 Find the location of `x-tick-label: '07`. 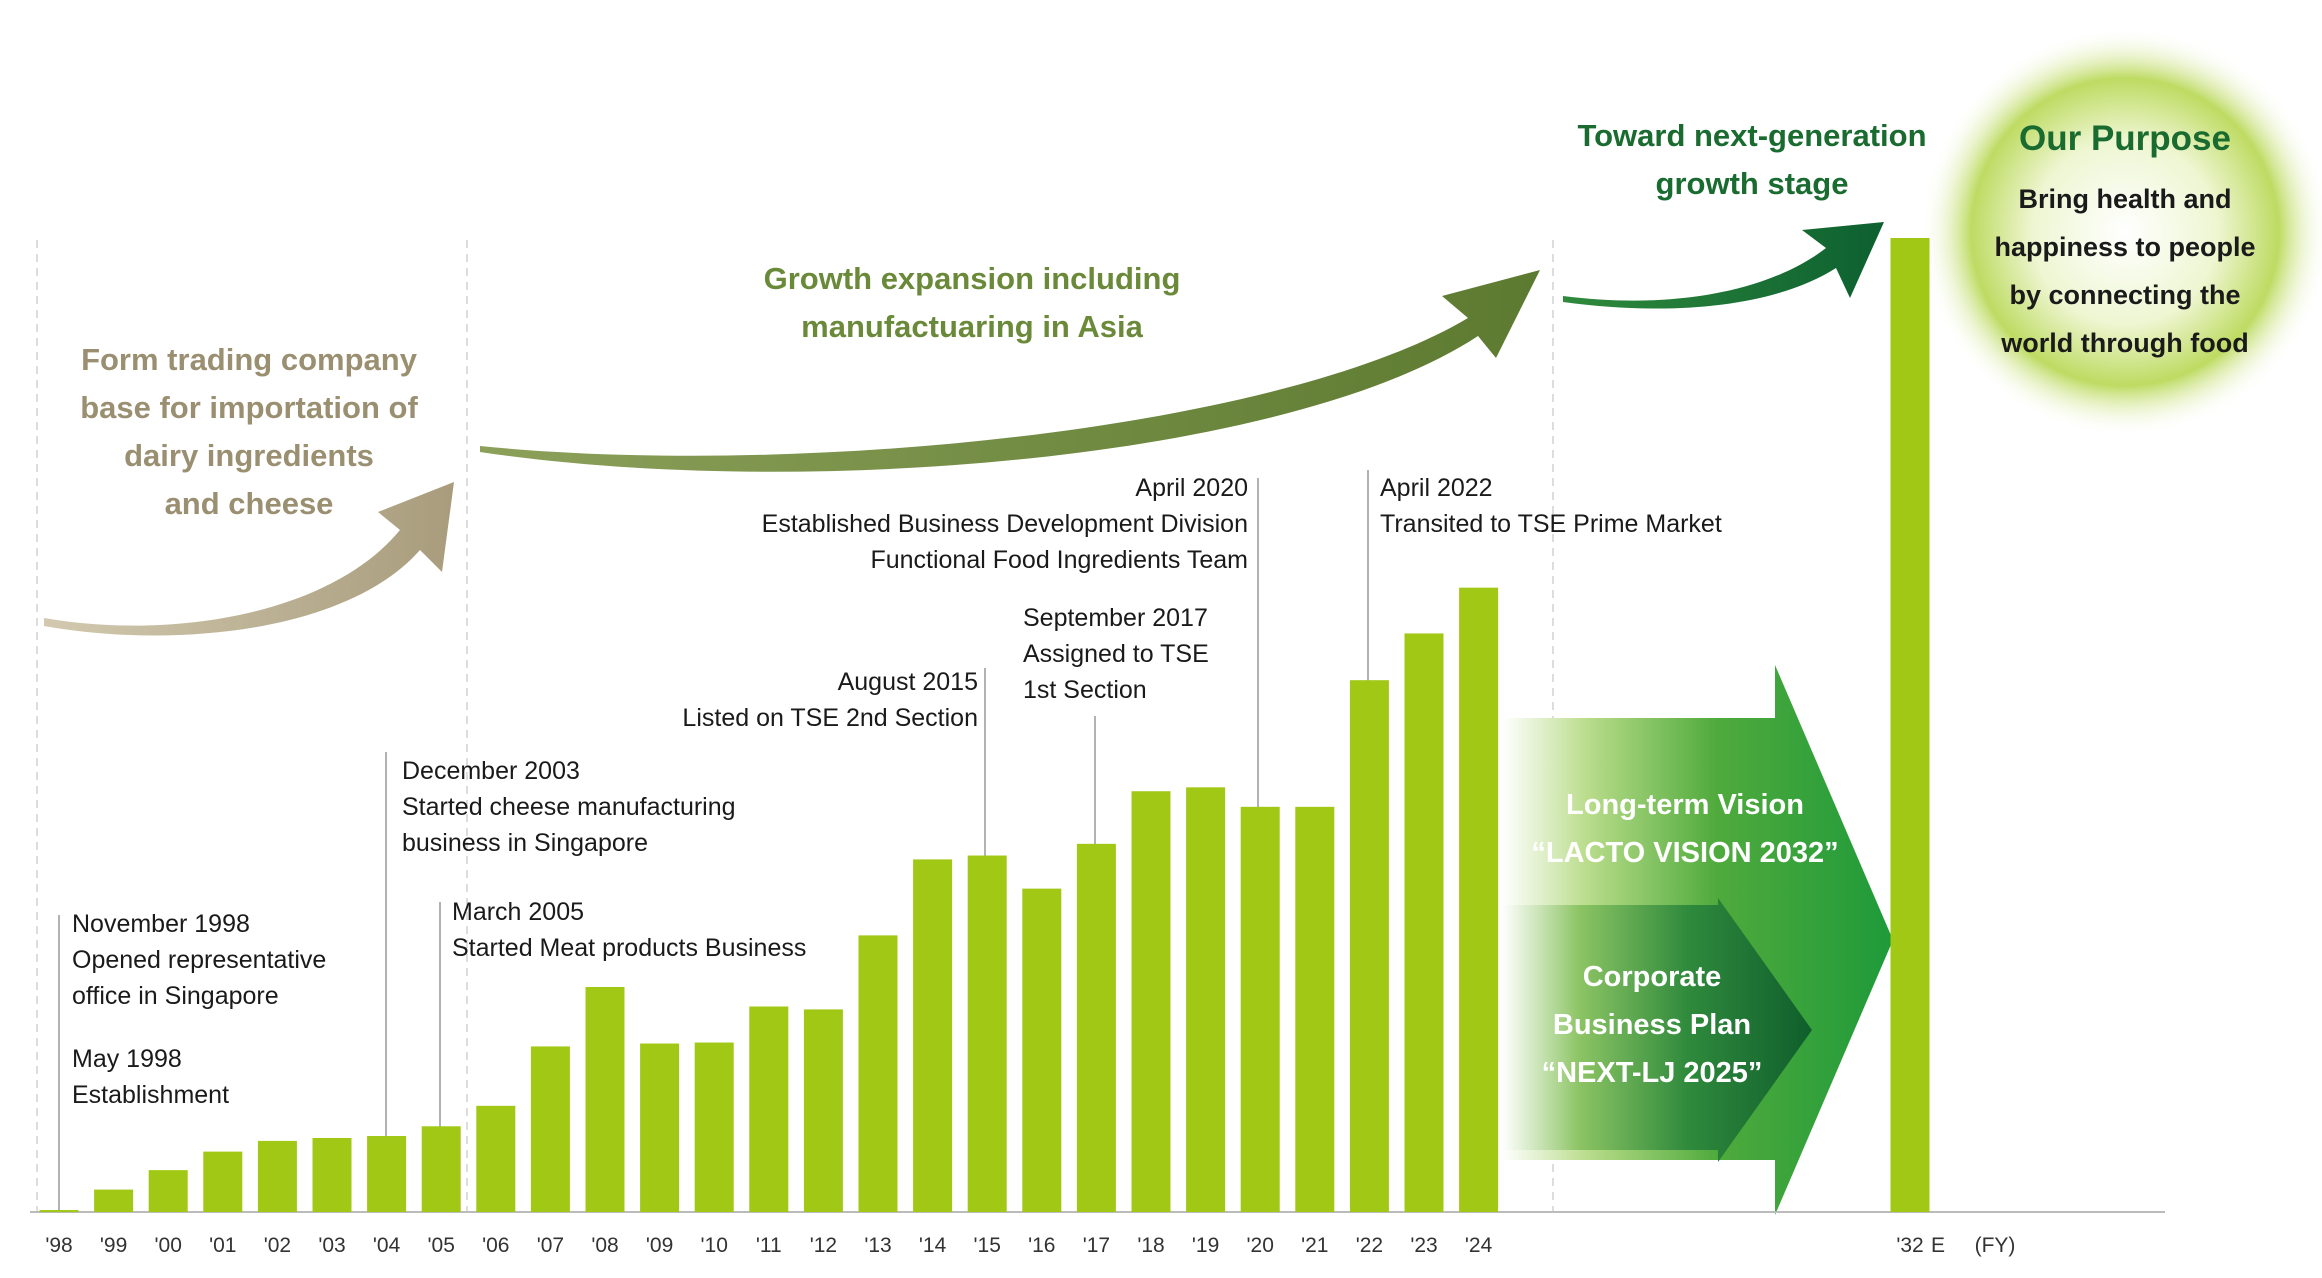

x-tick-label: '07 is located at coordinates (550, 1245).